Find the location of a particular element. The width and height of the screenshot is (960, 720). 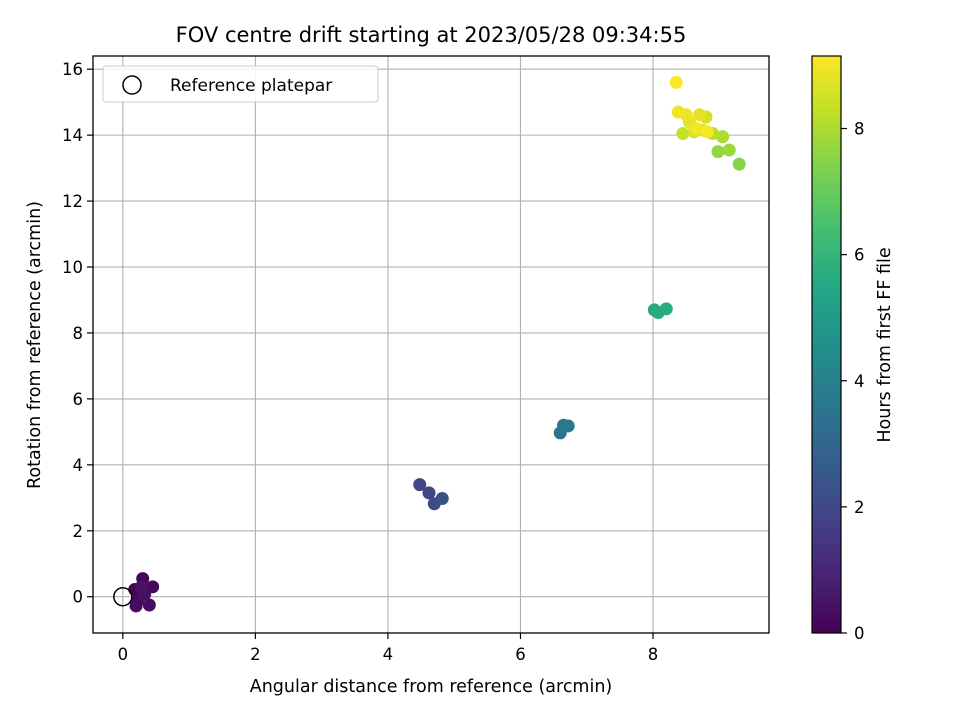

x-tick-label: 6 is located at coordinates (520, 654).